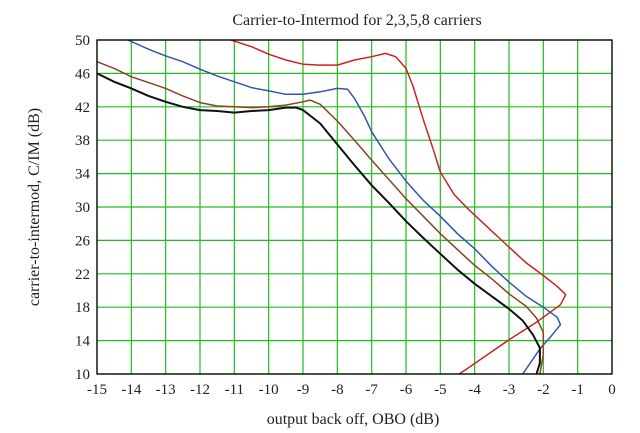 The height and width of the screenshot is (433, 640). I want to click on chart-title: Carrier-to-Intermod for 2,3,5,8 carriers, so click(356, 20).